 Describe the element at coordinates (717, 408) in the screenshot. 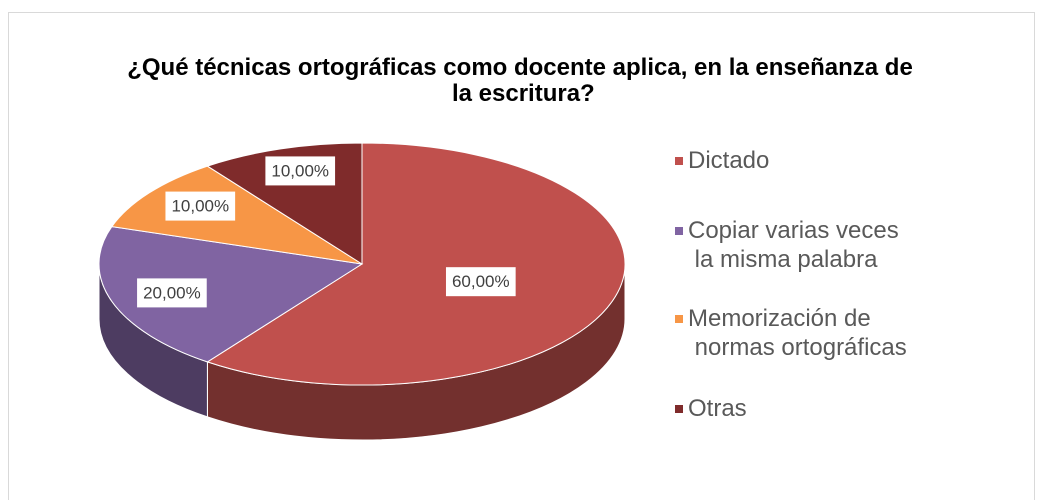

I see `legend-label: Otras` at that location.